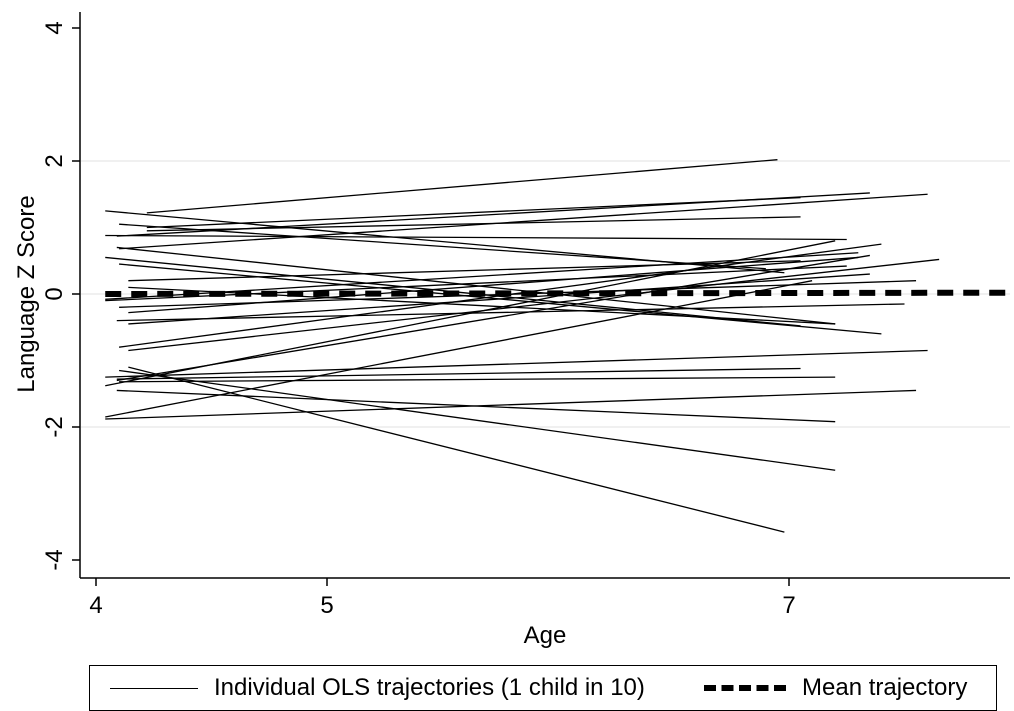 The image size is (1014, 711). Describe the element at coordinates (545, 635) in the screenshot. I see `x-axis-title: Age` at that location.